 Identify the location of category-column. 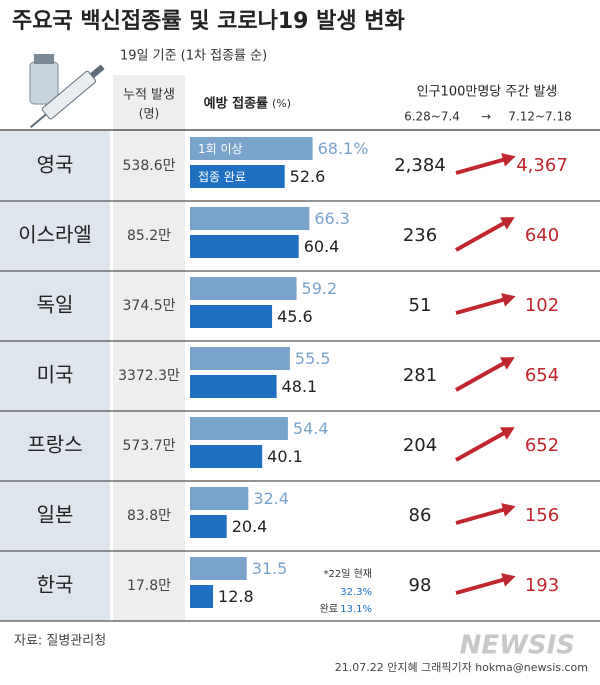
(55, 376).